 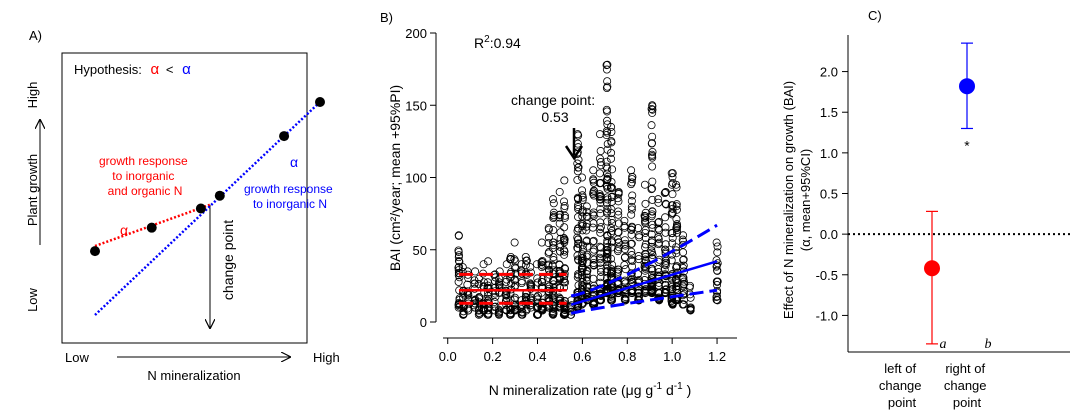 What do you see at coordinates (875, 15) in the screenshot?
I see `panel-c-label: C)` at bounding box center [875, 15].